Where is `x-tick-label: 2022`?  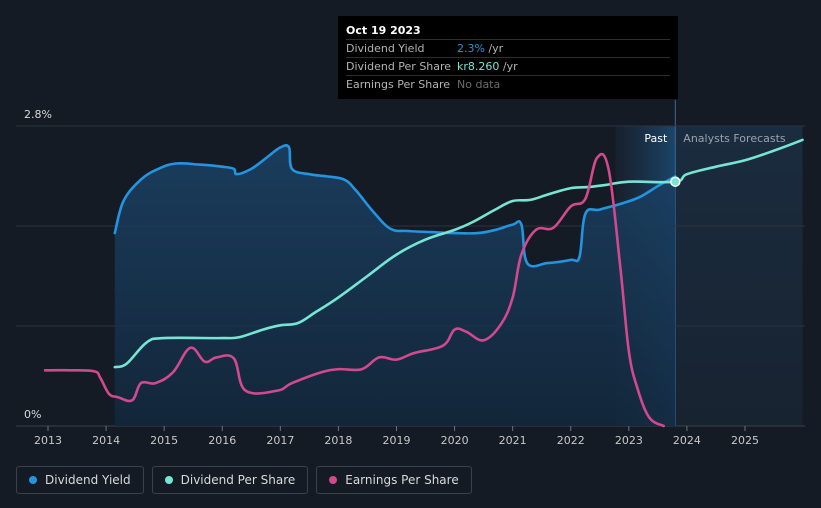
x-tick-label: 2022 is located at coordinates (571, 440).